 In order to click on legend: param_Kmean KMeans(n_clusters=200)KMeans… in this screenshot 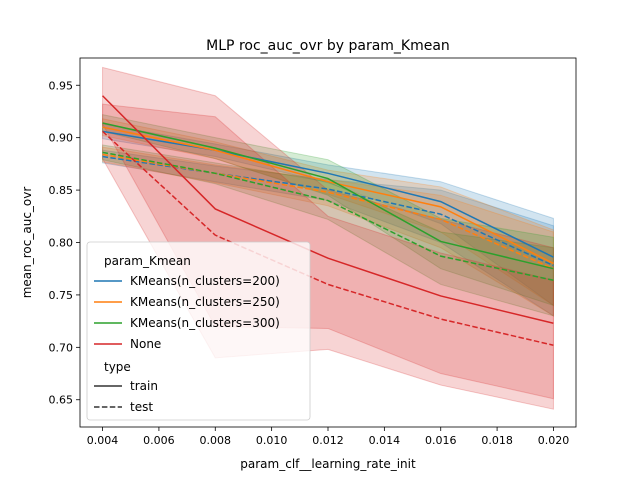, I will do `click(198, 331)`.